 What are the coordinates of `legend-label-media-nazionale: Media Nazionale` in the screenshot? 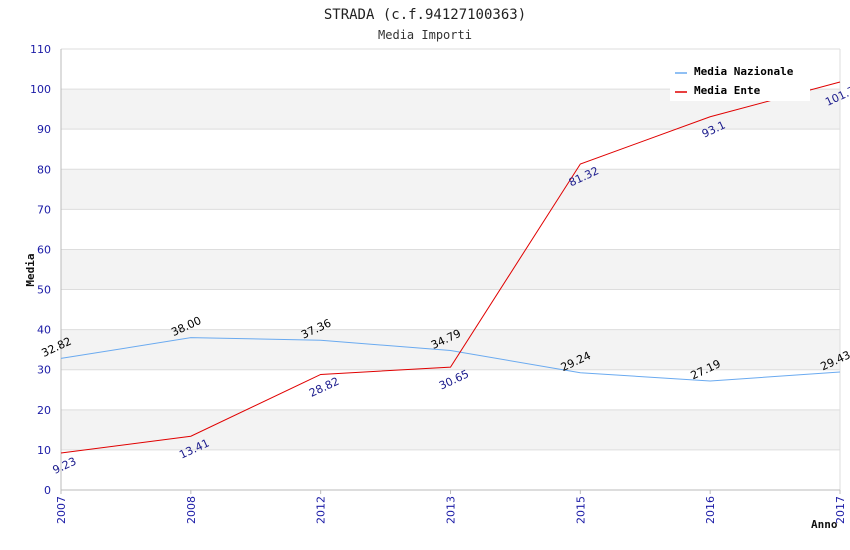 It's located at (744, 71).